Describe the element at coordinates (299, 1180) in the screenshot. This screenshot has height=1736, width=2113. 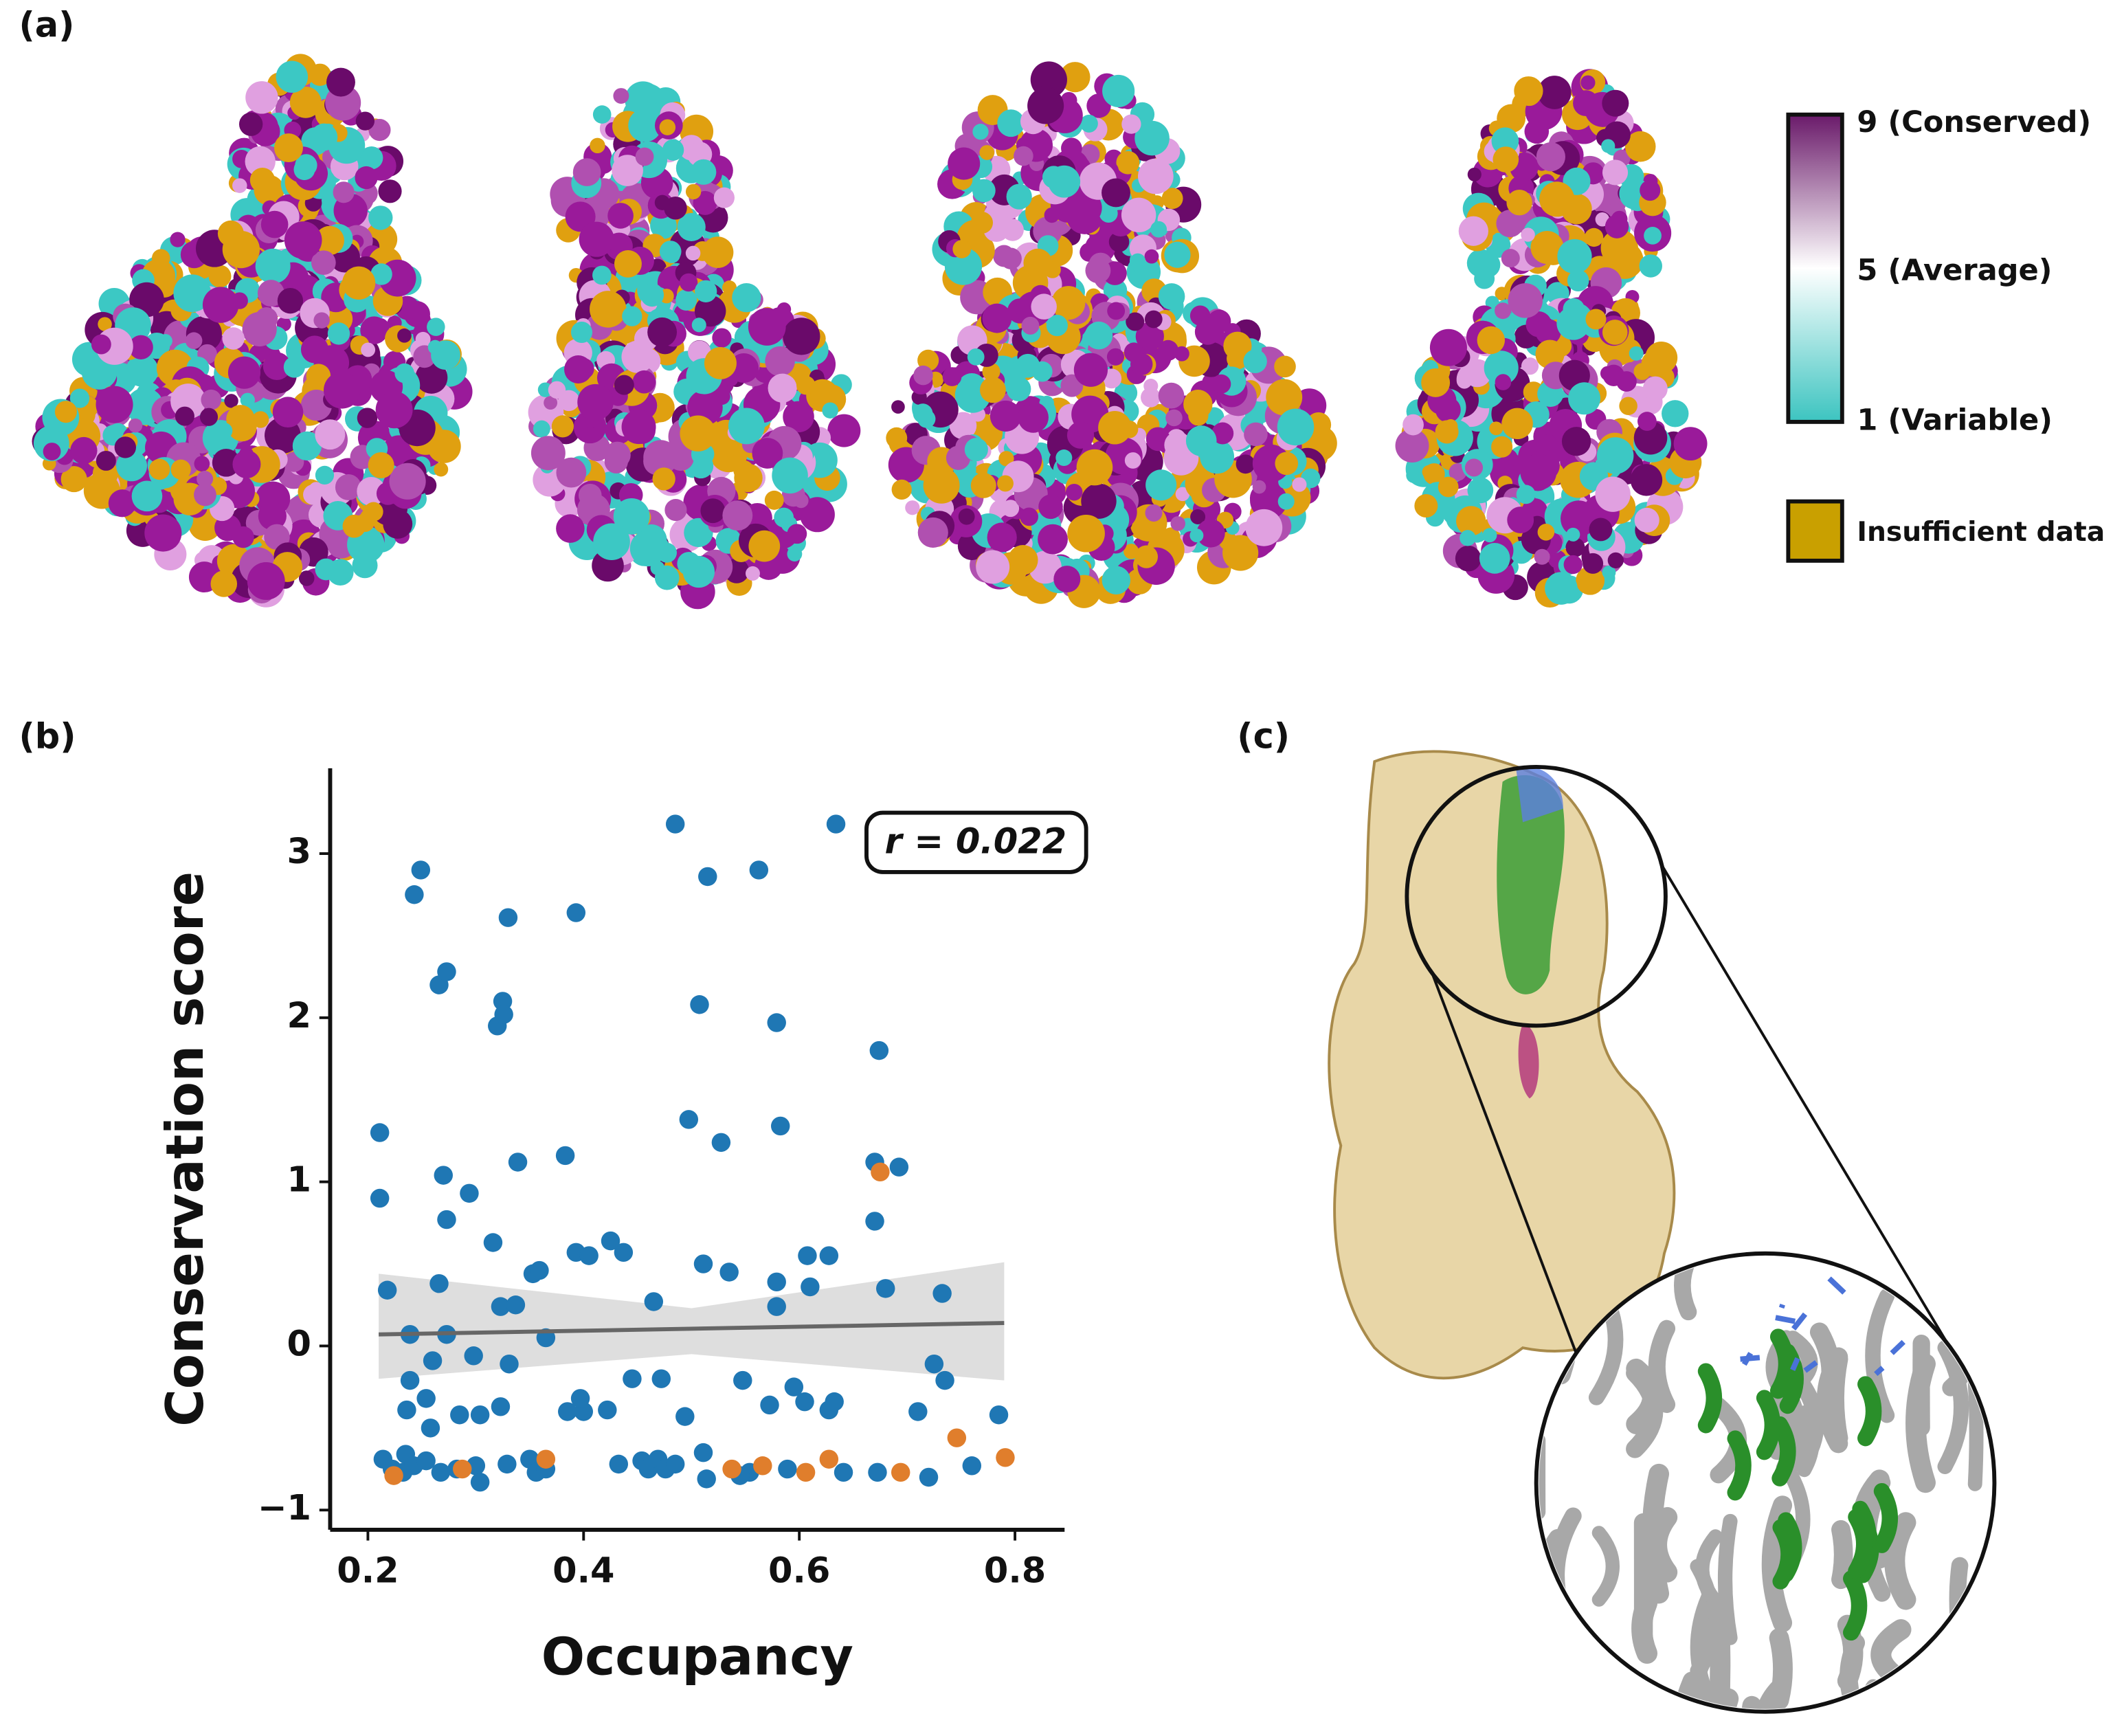
I see `y-tick-label: 1` at that location.